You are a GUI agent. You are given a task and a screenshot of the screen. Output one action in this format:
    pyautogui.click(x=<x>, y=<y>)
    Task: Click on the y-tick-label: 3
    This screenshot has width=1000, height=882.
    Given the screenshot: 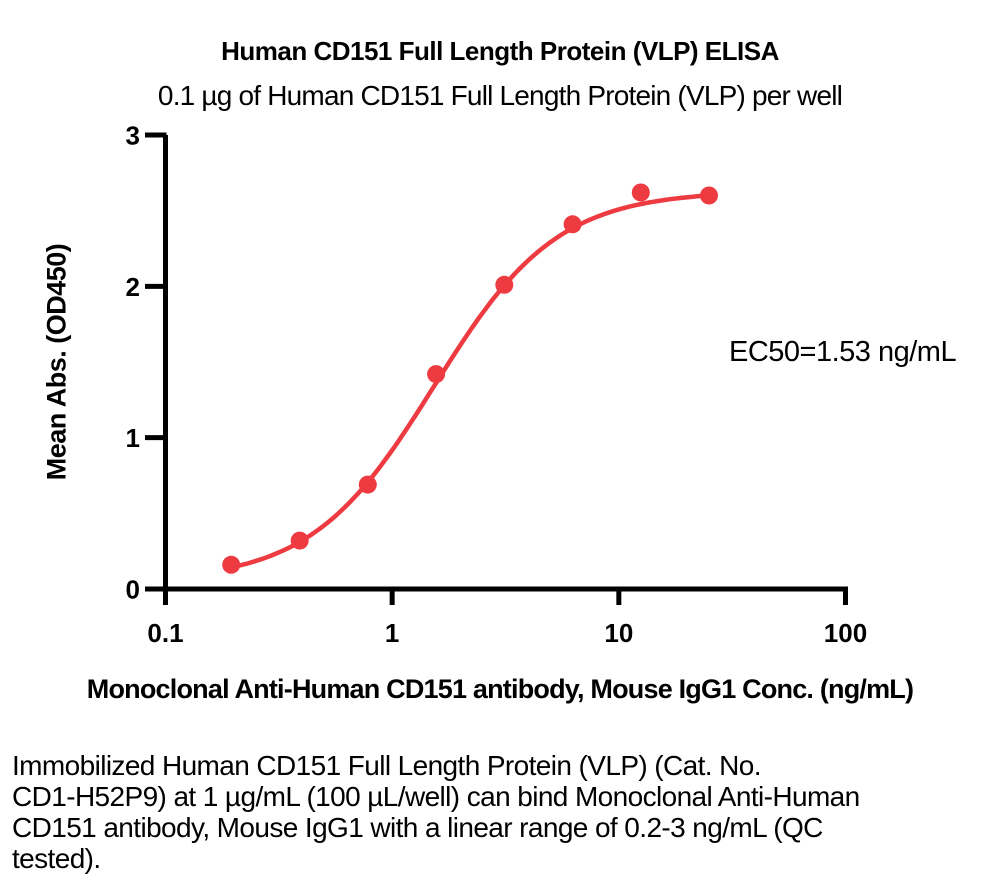 What is the action you would take?
    pyautogui.click(x=133, y=136)
    